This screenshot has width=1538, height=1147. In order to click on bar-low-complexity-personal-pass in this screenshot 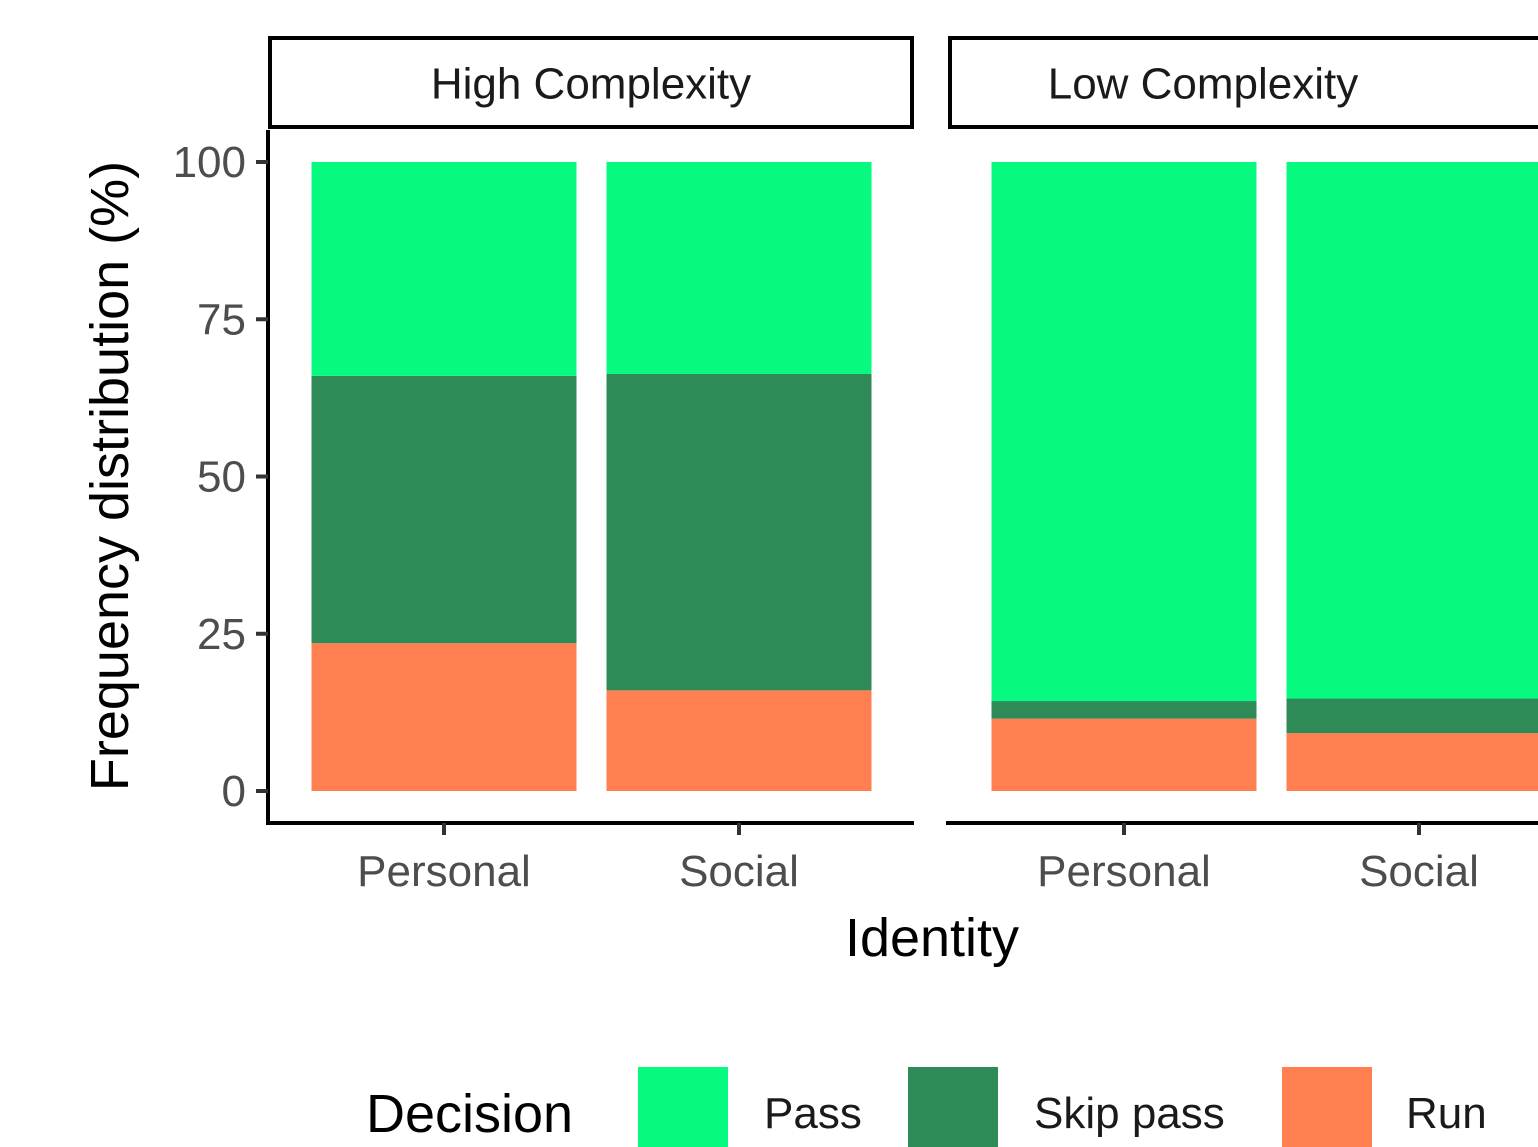, I will do `click(1124, 432)`.